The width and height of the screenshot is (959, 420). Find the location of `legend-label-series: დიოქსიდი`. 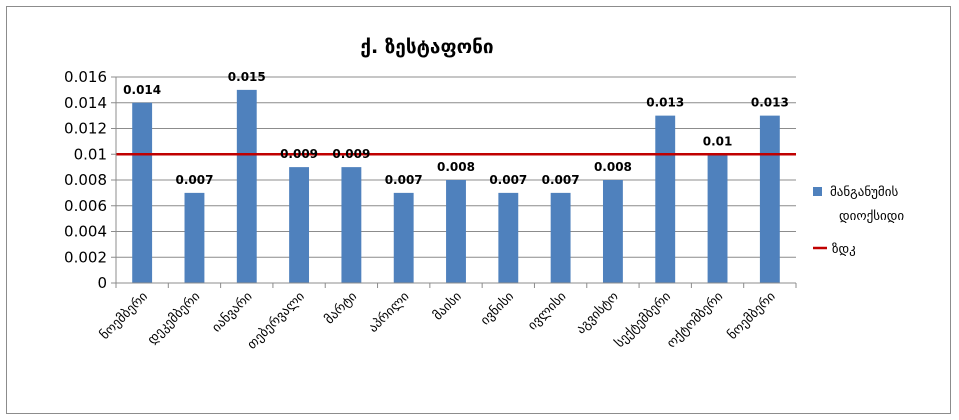

legend-label-series: დიოქსიდი is located at coordinates (871, 216).